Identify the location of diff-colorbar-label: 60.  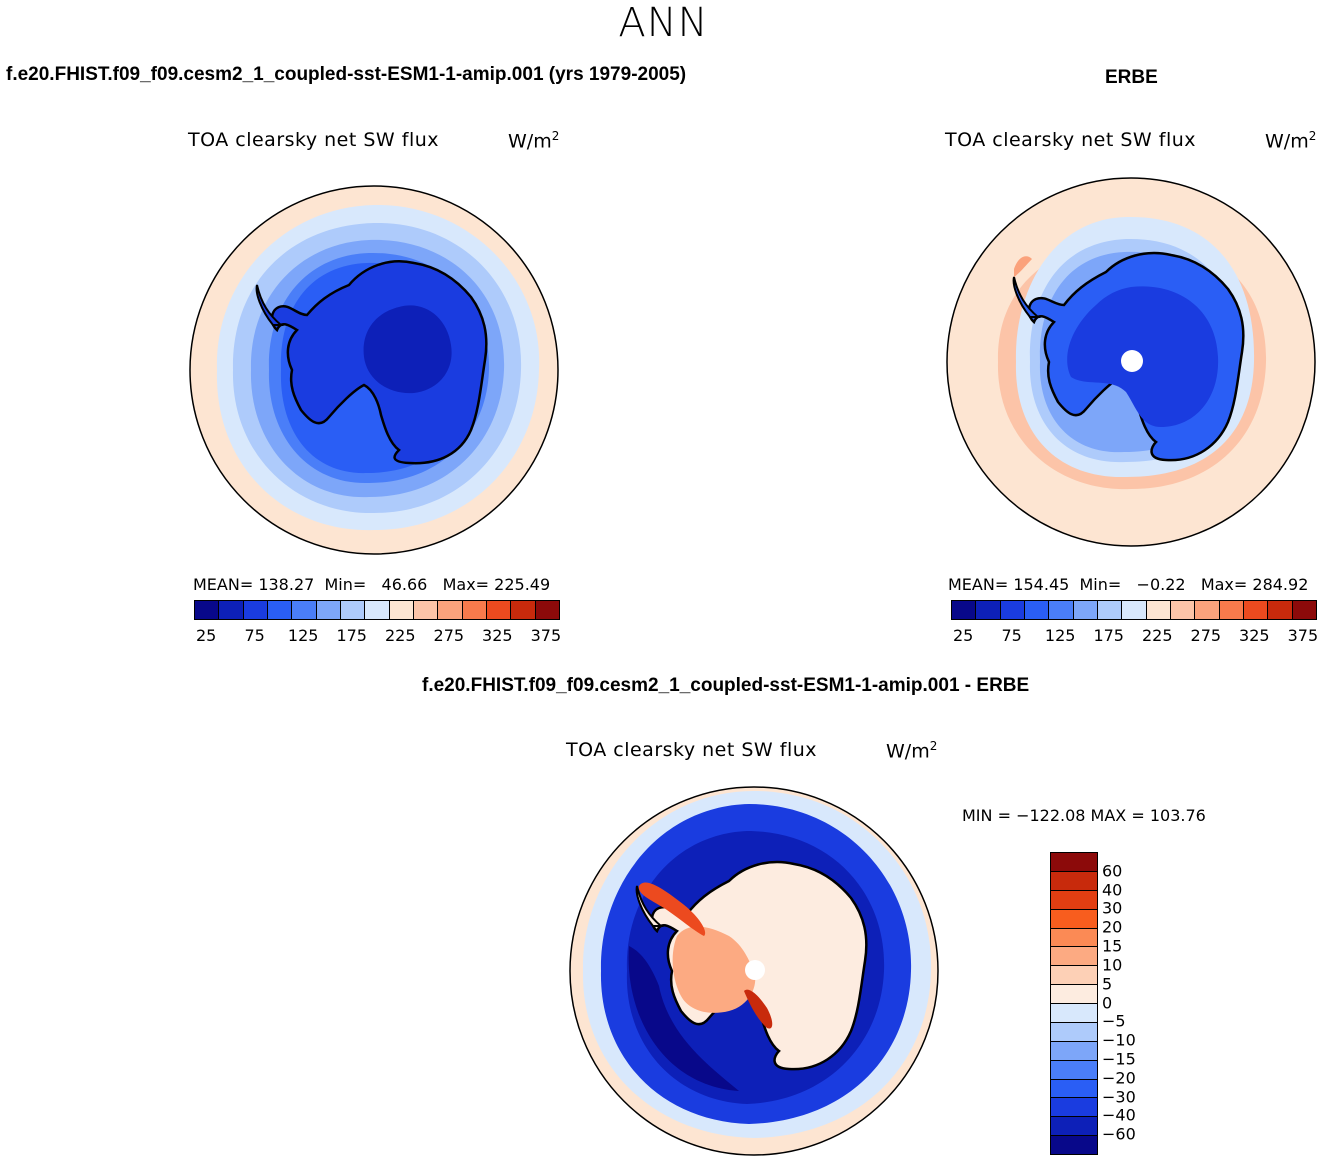
(1112, 871).